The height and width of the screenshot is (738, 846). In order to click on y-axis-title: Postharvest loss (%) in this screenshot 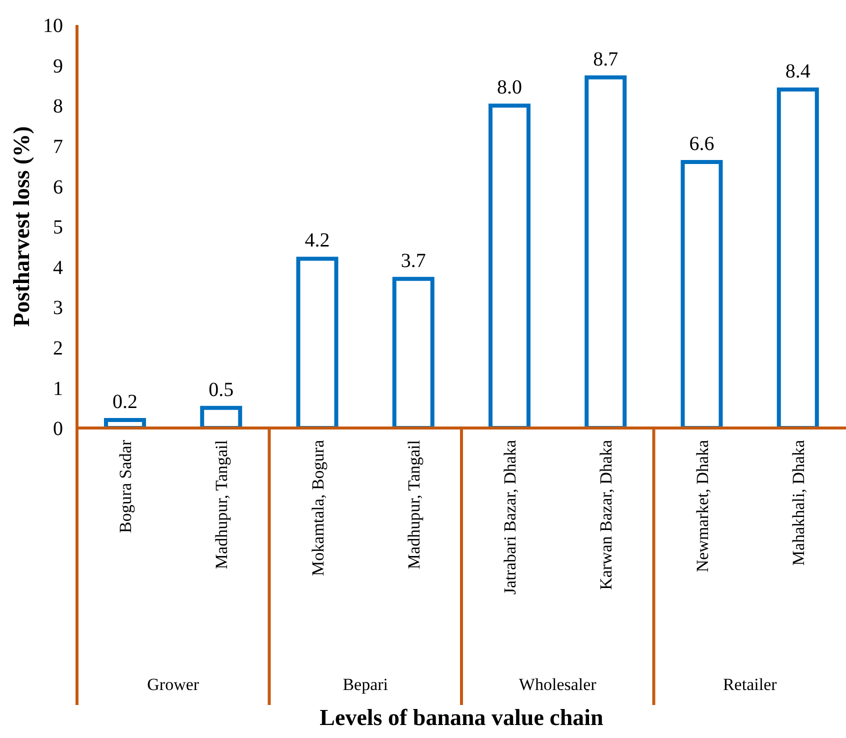, I will do `click(21, 226)`.